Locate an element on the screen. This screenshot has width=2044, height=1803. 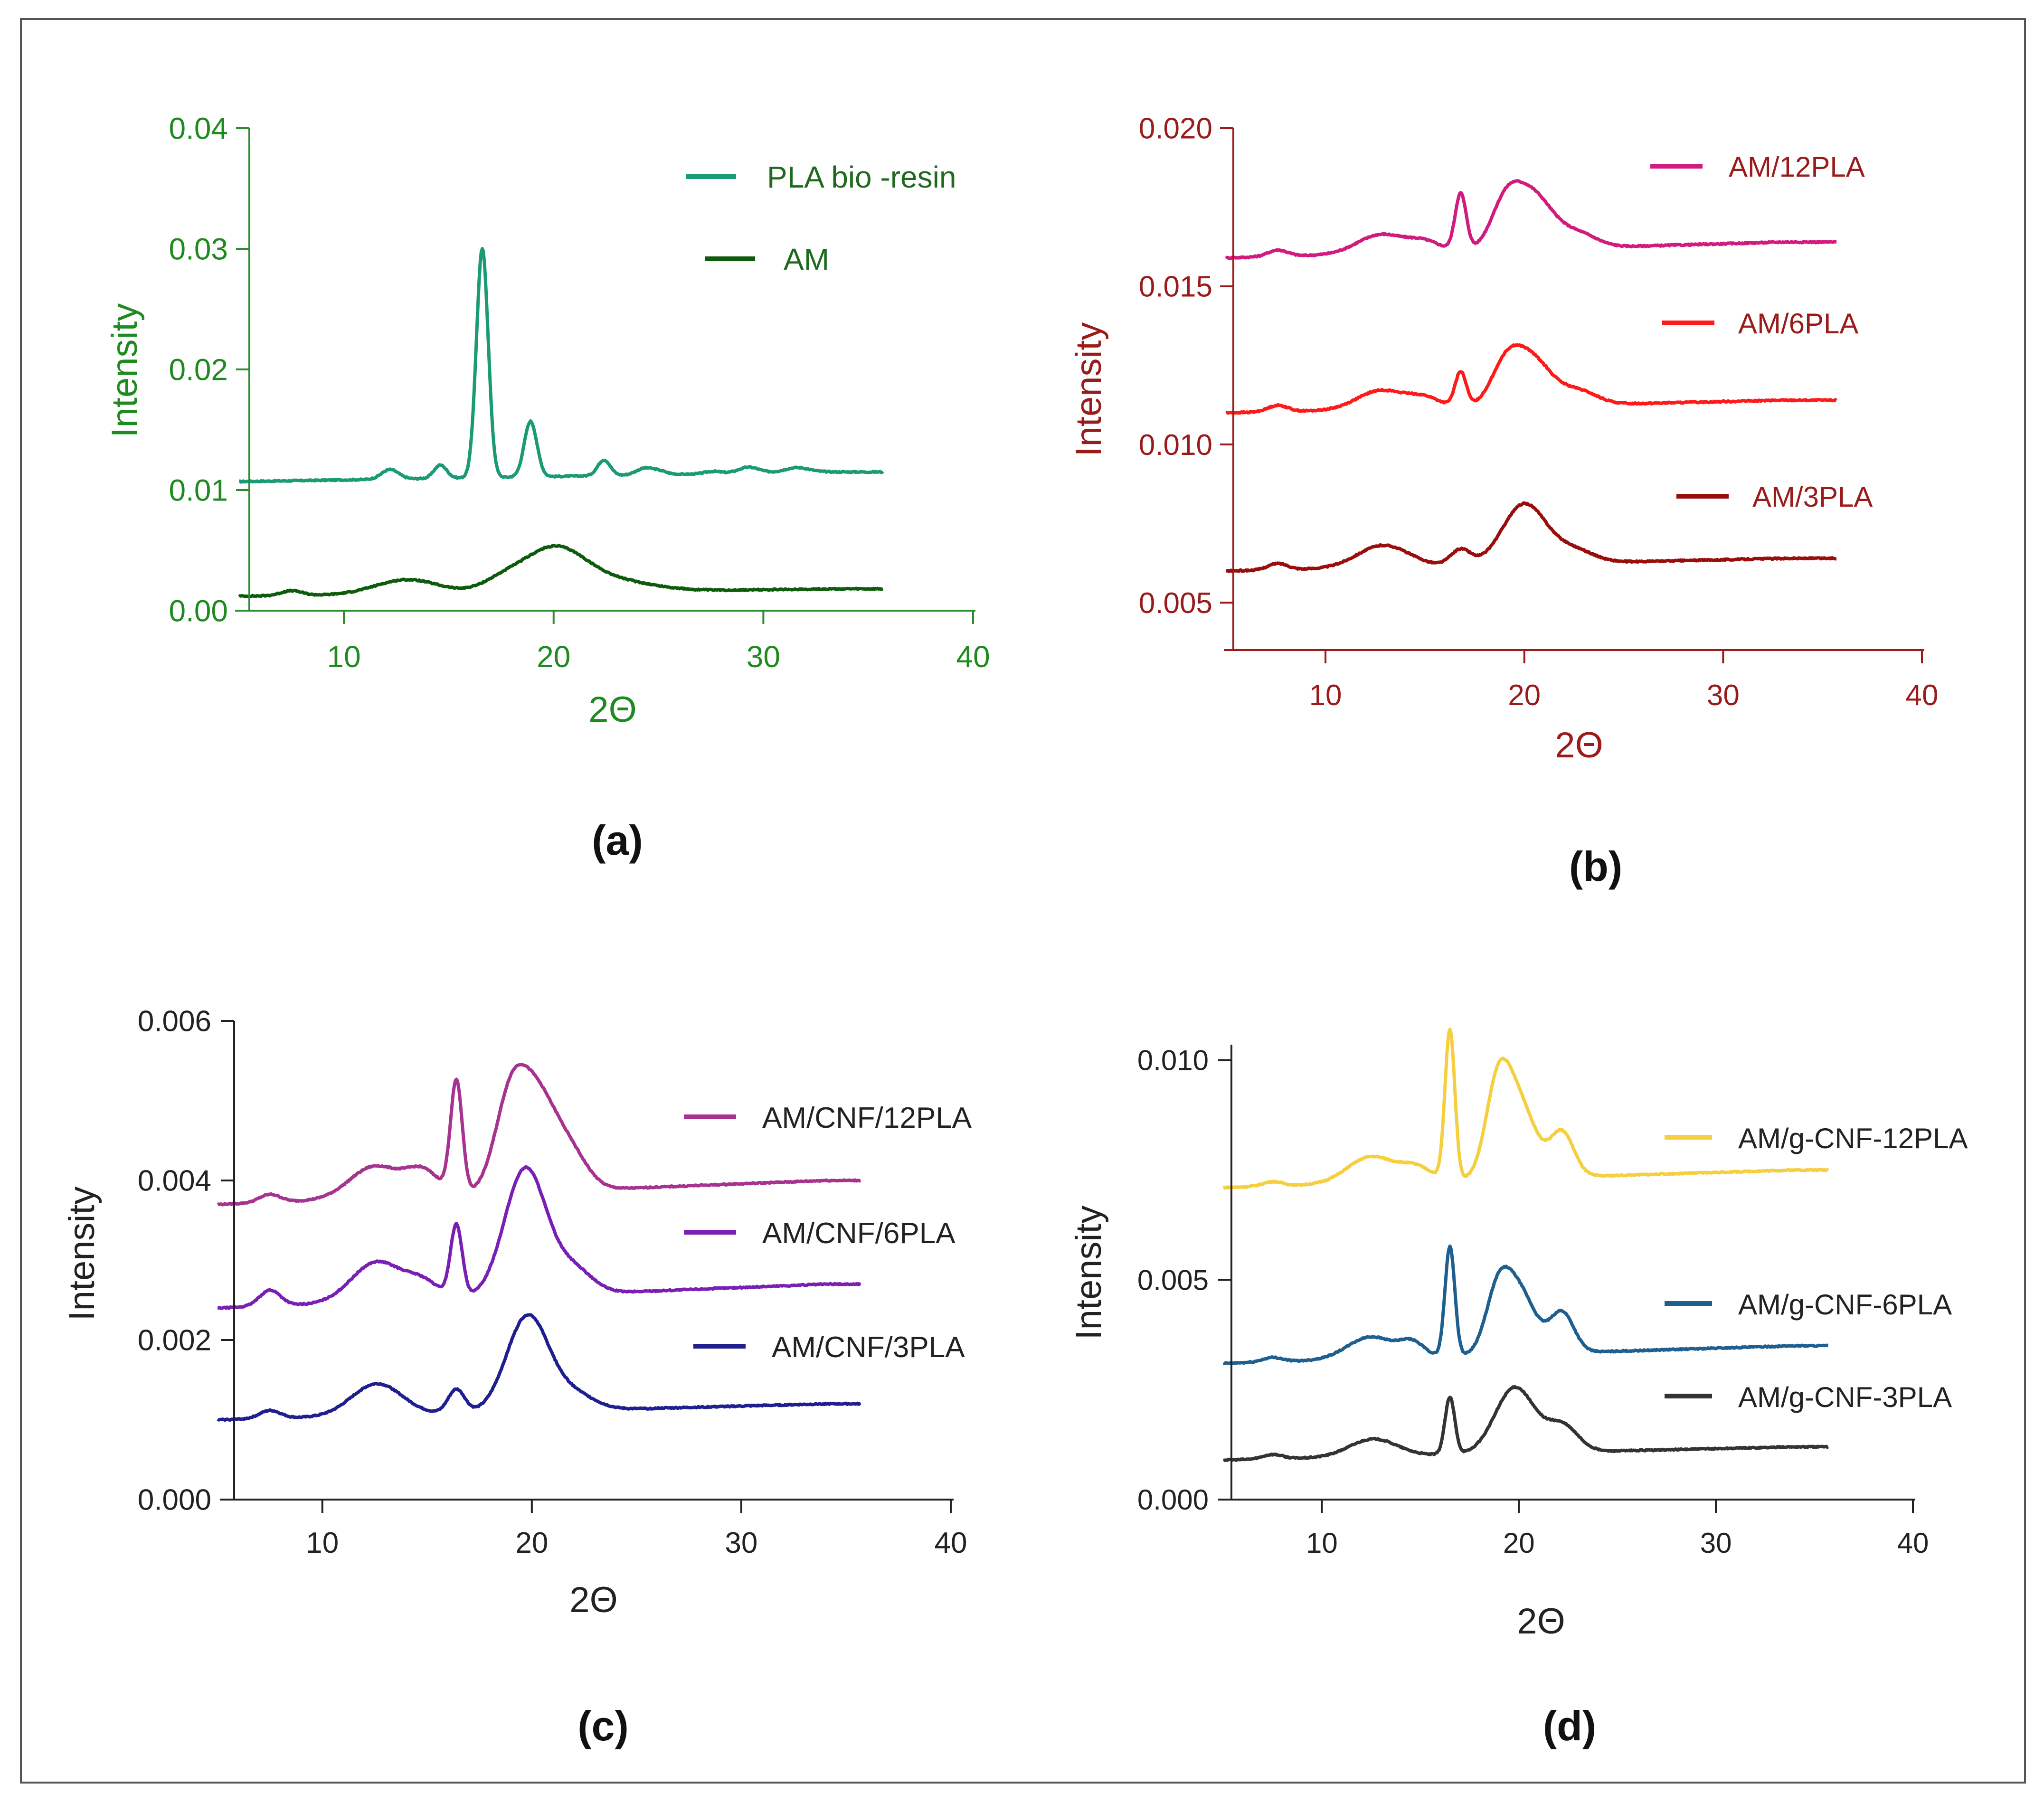
panel-b-x-label: 2Θ is located at coordinates (1579, 745).